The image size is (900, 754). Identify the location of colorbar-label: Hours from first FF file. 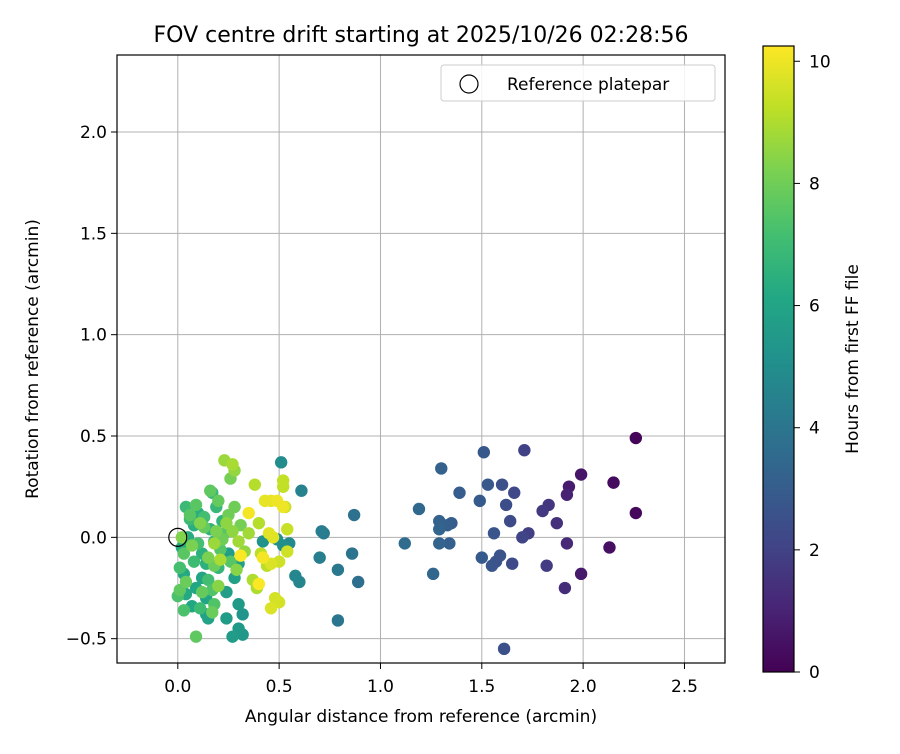
(853, 359).